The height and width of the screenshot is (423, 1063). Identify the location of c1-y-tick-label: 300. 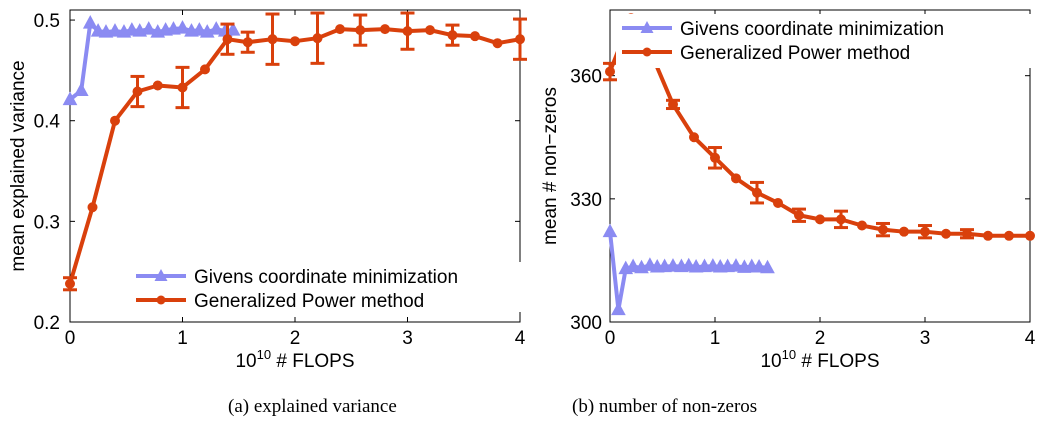
(586, 323).